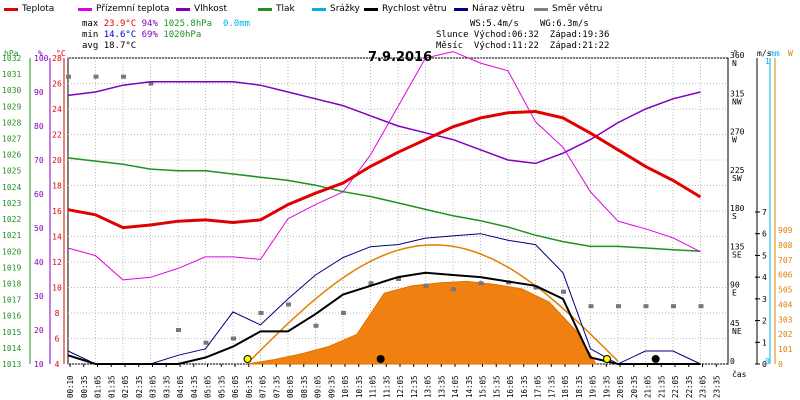 The height and width of the screenshot is (400, 800). Describe the element at coordinates (39, 92) in the screenshot. I see `pct-tick-label: 90` at that location.